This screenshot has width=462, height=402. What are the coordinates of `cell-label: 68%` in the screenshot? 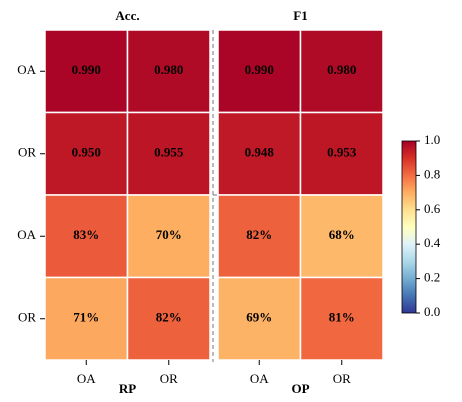 It's located at (342, 234).